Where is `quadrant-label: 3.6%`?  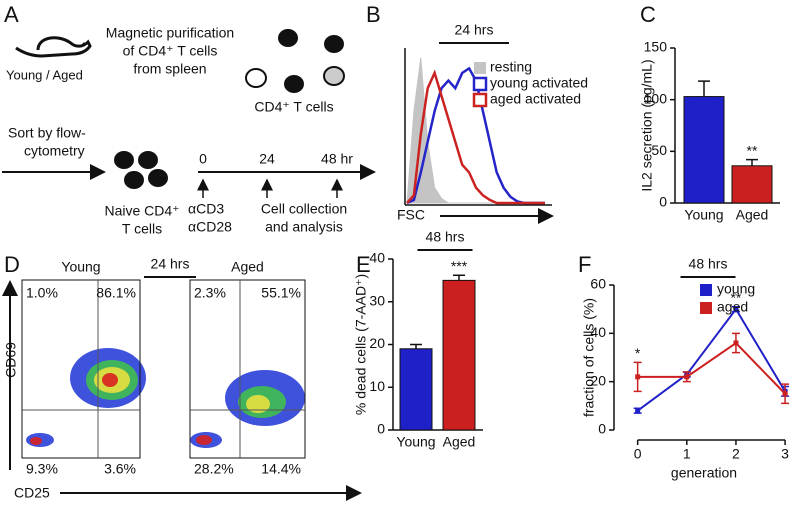 quadrant-label: 3.6% is located at coordinates (120, 469).